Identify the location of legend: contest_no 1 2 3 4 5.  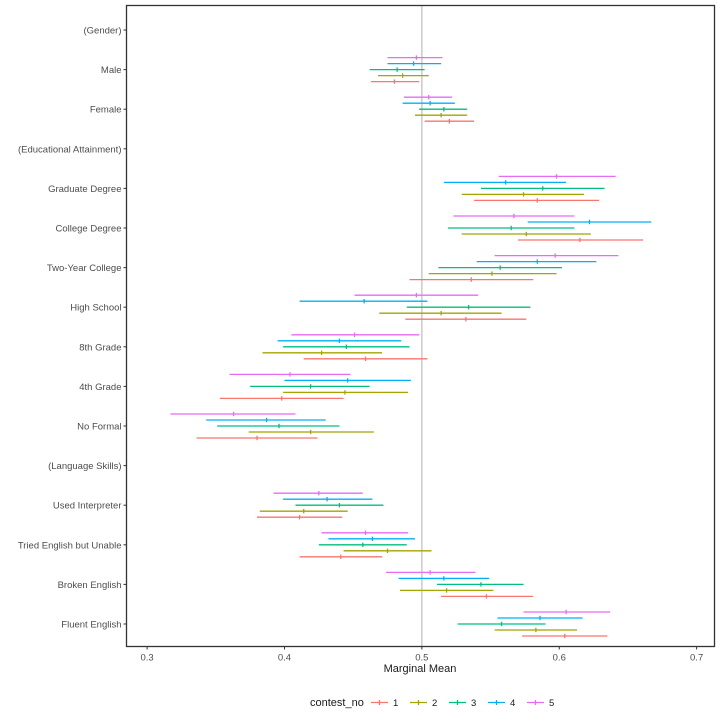
(432, 703).